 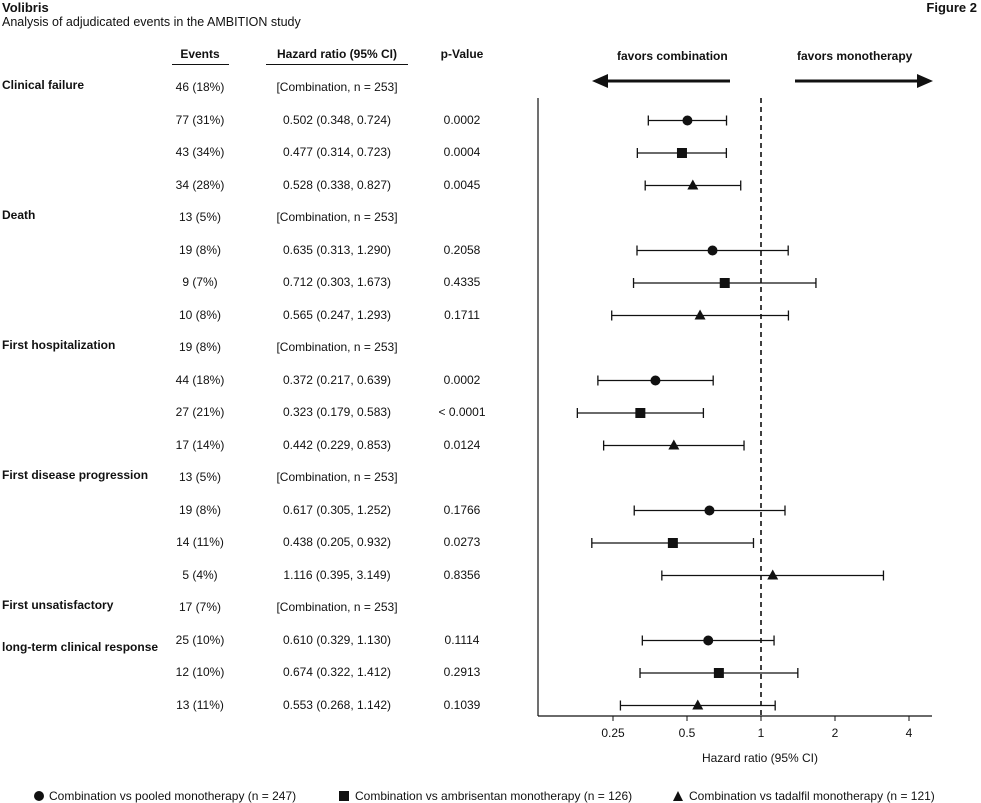 I want to click on events-cell: 44 (18%), so click(x=200, y=379).